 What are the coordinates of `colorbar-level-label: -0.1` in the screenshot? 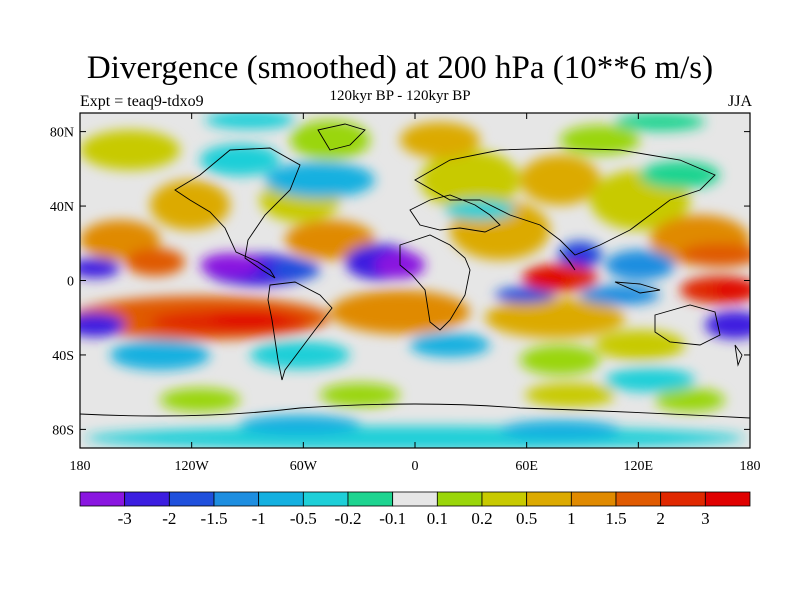 It's located at (392, 518).